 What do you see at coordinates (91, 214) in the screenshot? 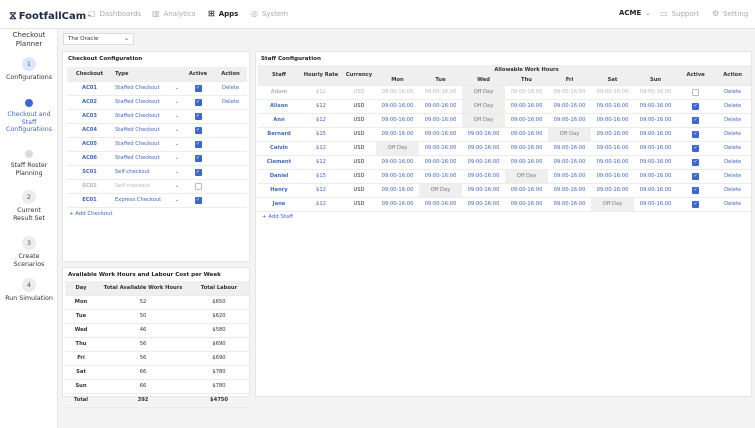
I see `add-checkout-link: + Add Checkout` at bounding box center [91, 214].